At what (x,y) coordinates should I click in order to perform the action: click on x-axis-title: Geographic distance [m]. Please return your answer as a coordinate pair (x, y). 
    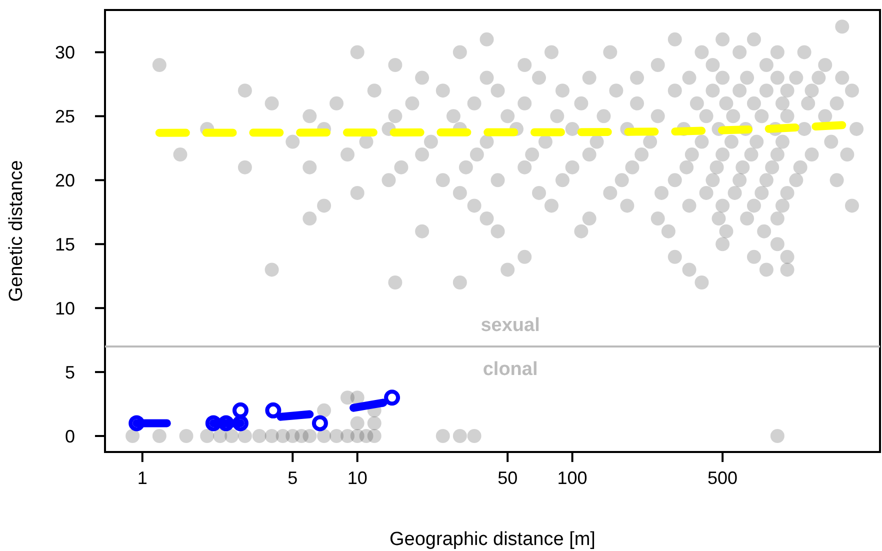
    Looking at the image, I should click on (493, 539).